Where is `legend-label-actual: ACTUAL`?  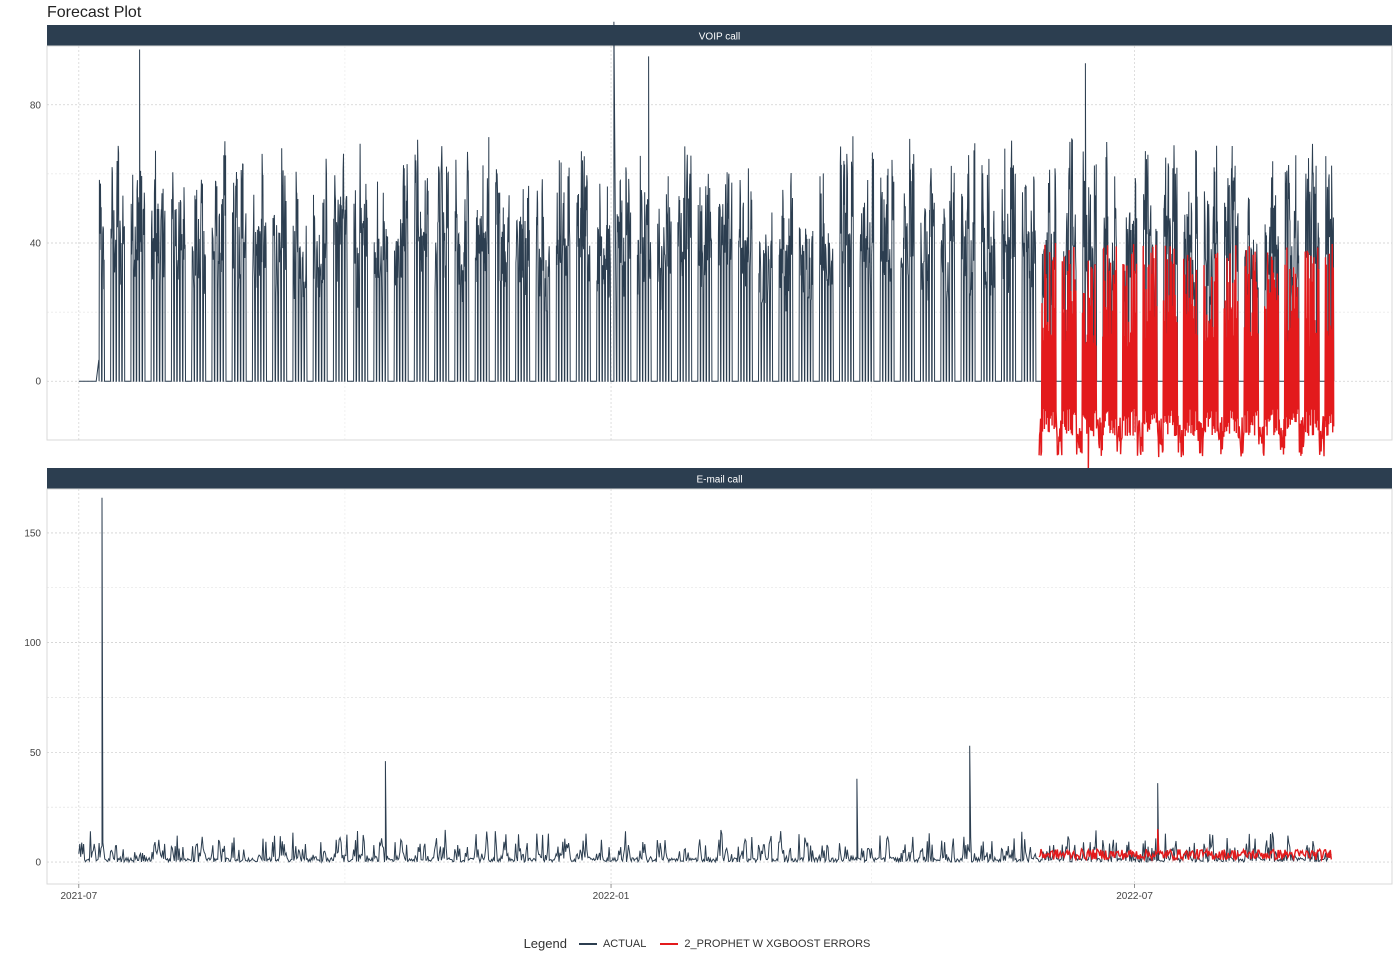 legend-label-actual: ACTUAL is located at coordinates (624, 943).